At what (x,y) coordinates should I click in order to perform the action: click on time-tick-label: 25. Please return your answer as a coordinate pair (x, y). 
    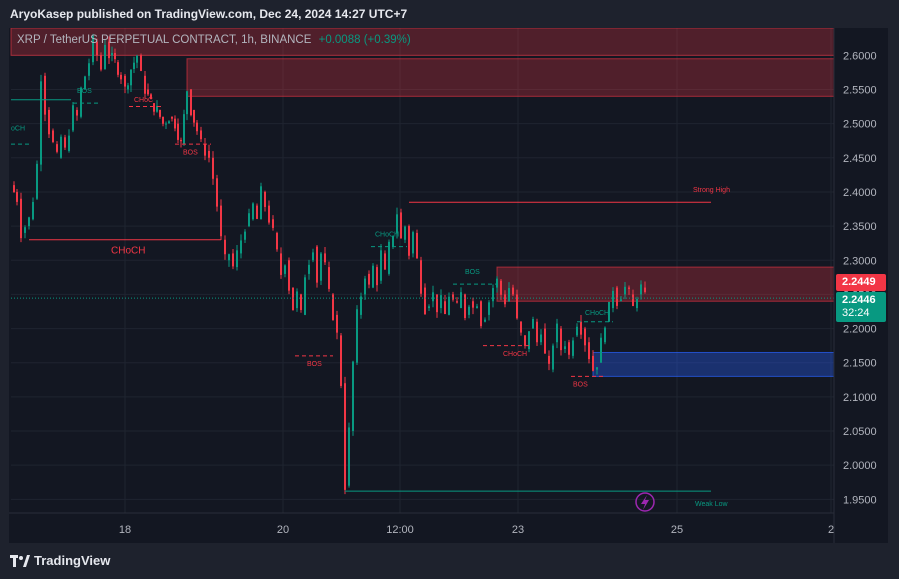
    Looking at the image, I should click on (677, 530).